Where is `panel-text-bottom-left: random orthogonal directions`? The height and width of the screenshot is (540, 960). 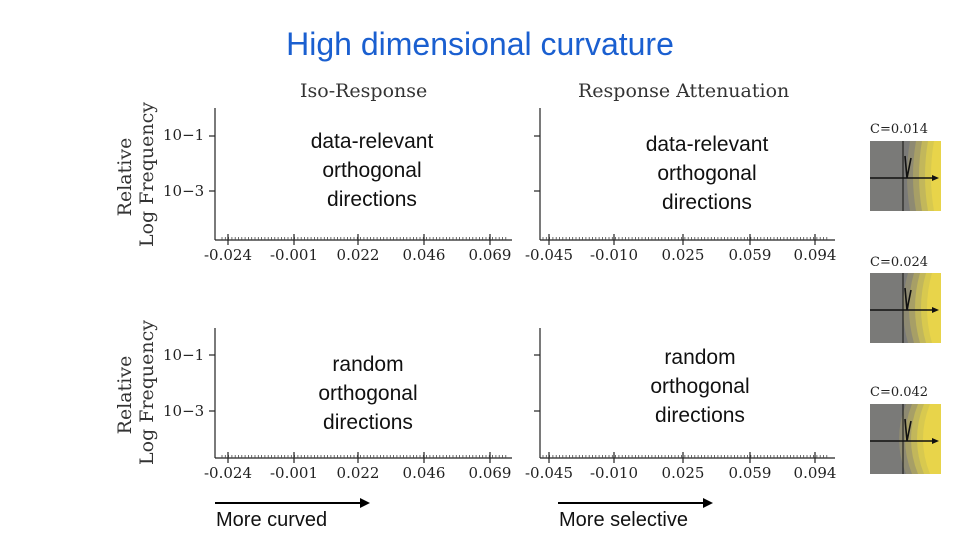
panel-text-bottom-left: random orthogonal directions is located at coordinates (368, 393).